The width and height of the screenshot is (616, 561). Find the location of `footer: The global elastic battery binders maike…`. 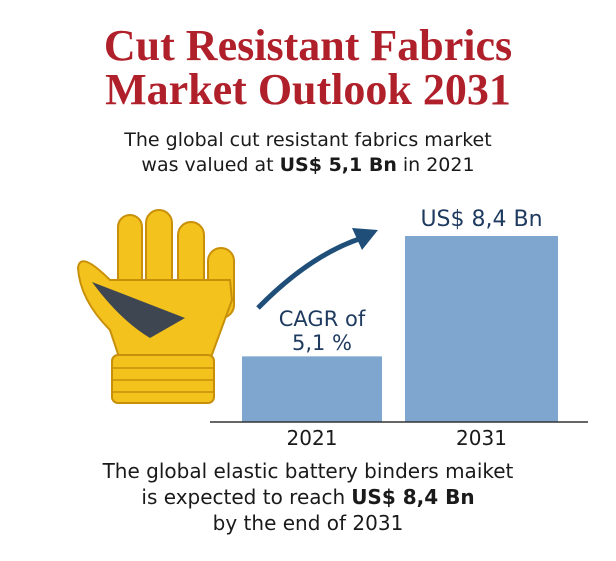

footer: The global elastic battery binders maike… is located at coordinates (308, 471).